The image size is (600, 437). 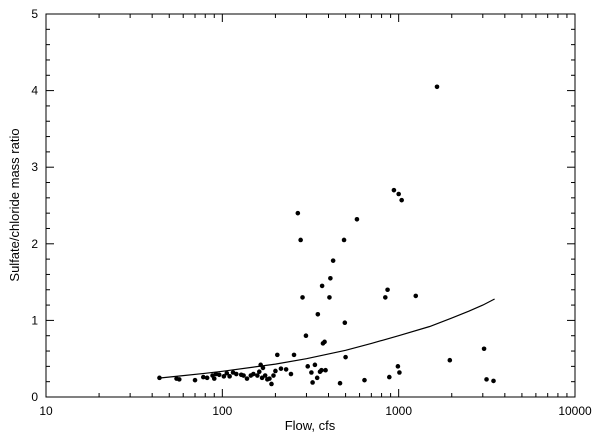 What do you see at coordinates (34, 244) in the screenshot?
I see `y-tick-label: 2` at bounding box center [34, 244].